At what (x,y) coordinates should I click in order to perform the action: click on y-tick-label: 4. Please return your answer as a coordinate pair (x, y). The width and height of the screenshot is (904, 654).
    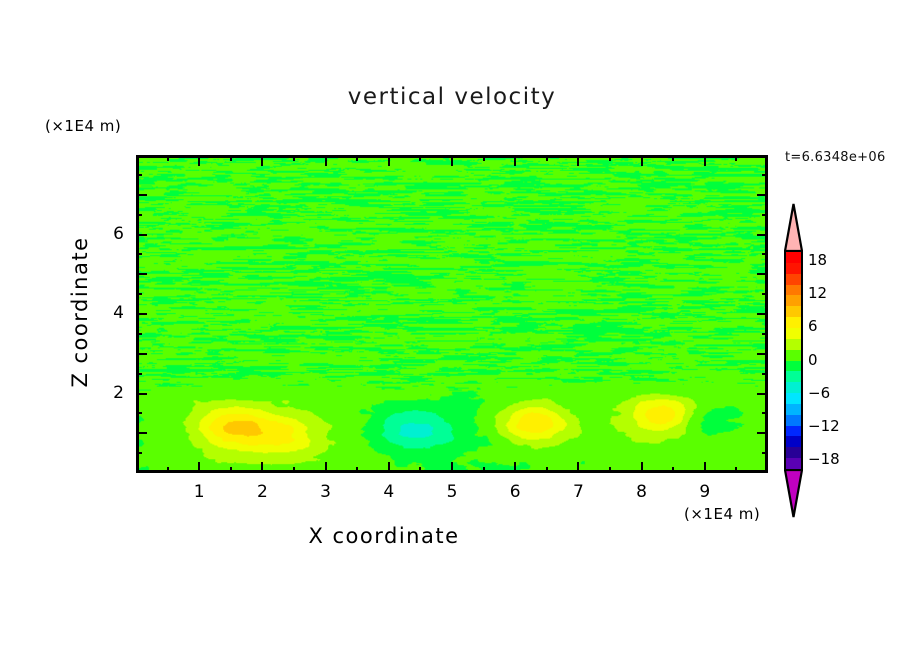
    Looking at the image, I should click on (118, 313).